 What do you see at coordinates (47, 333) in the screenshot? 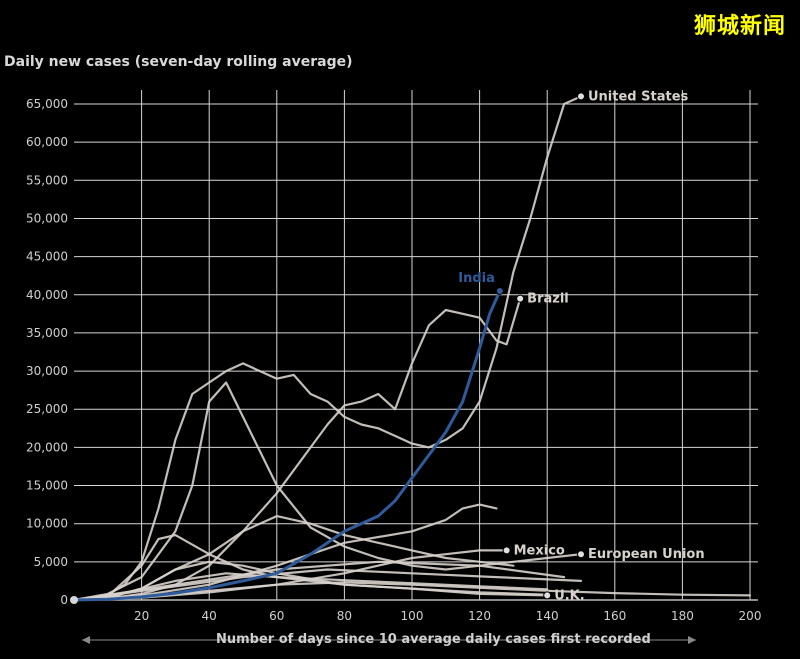
I see `y-tick-label: 35,000` at bounding box center [47, 333].